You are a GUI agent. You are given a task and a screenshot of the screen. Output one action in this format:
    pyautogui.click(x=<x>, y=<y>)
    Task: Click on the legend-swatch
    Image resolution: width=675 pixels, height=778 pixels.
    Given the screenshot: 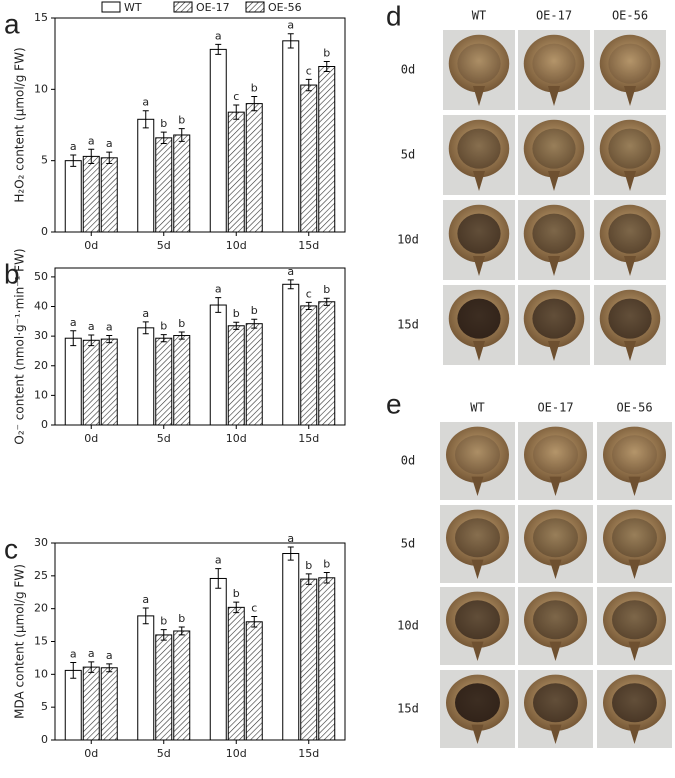 What is the action you would take?
    pyautogui.click(x=255, y=7)
    